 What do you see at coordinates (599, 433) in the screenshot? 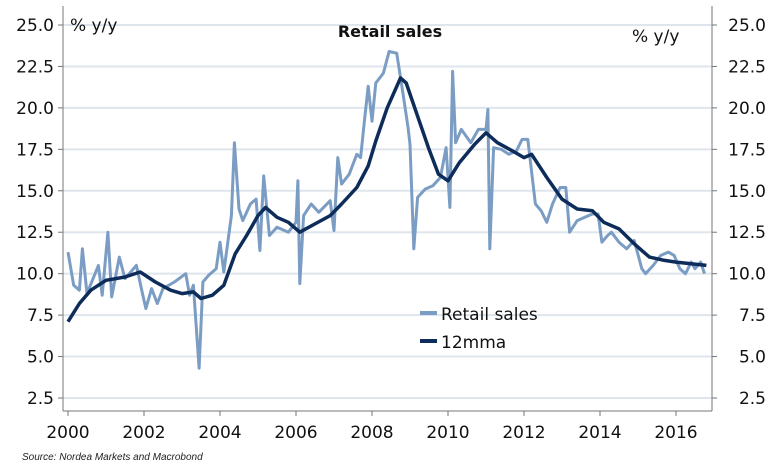
I see `x-tick-label: 2014` at bounding box center [599, 433].